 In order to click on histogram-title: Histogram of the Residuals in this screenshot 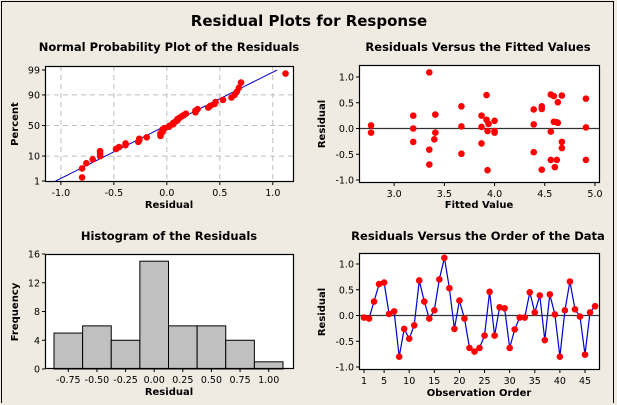, I will do `click(169, 236)`.